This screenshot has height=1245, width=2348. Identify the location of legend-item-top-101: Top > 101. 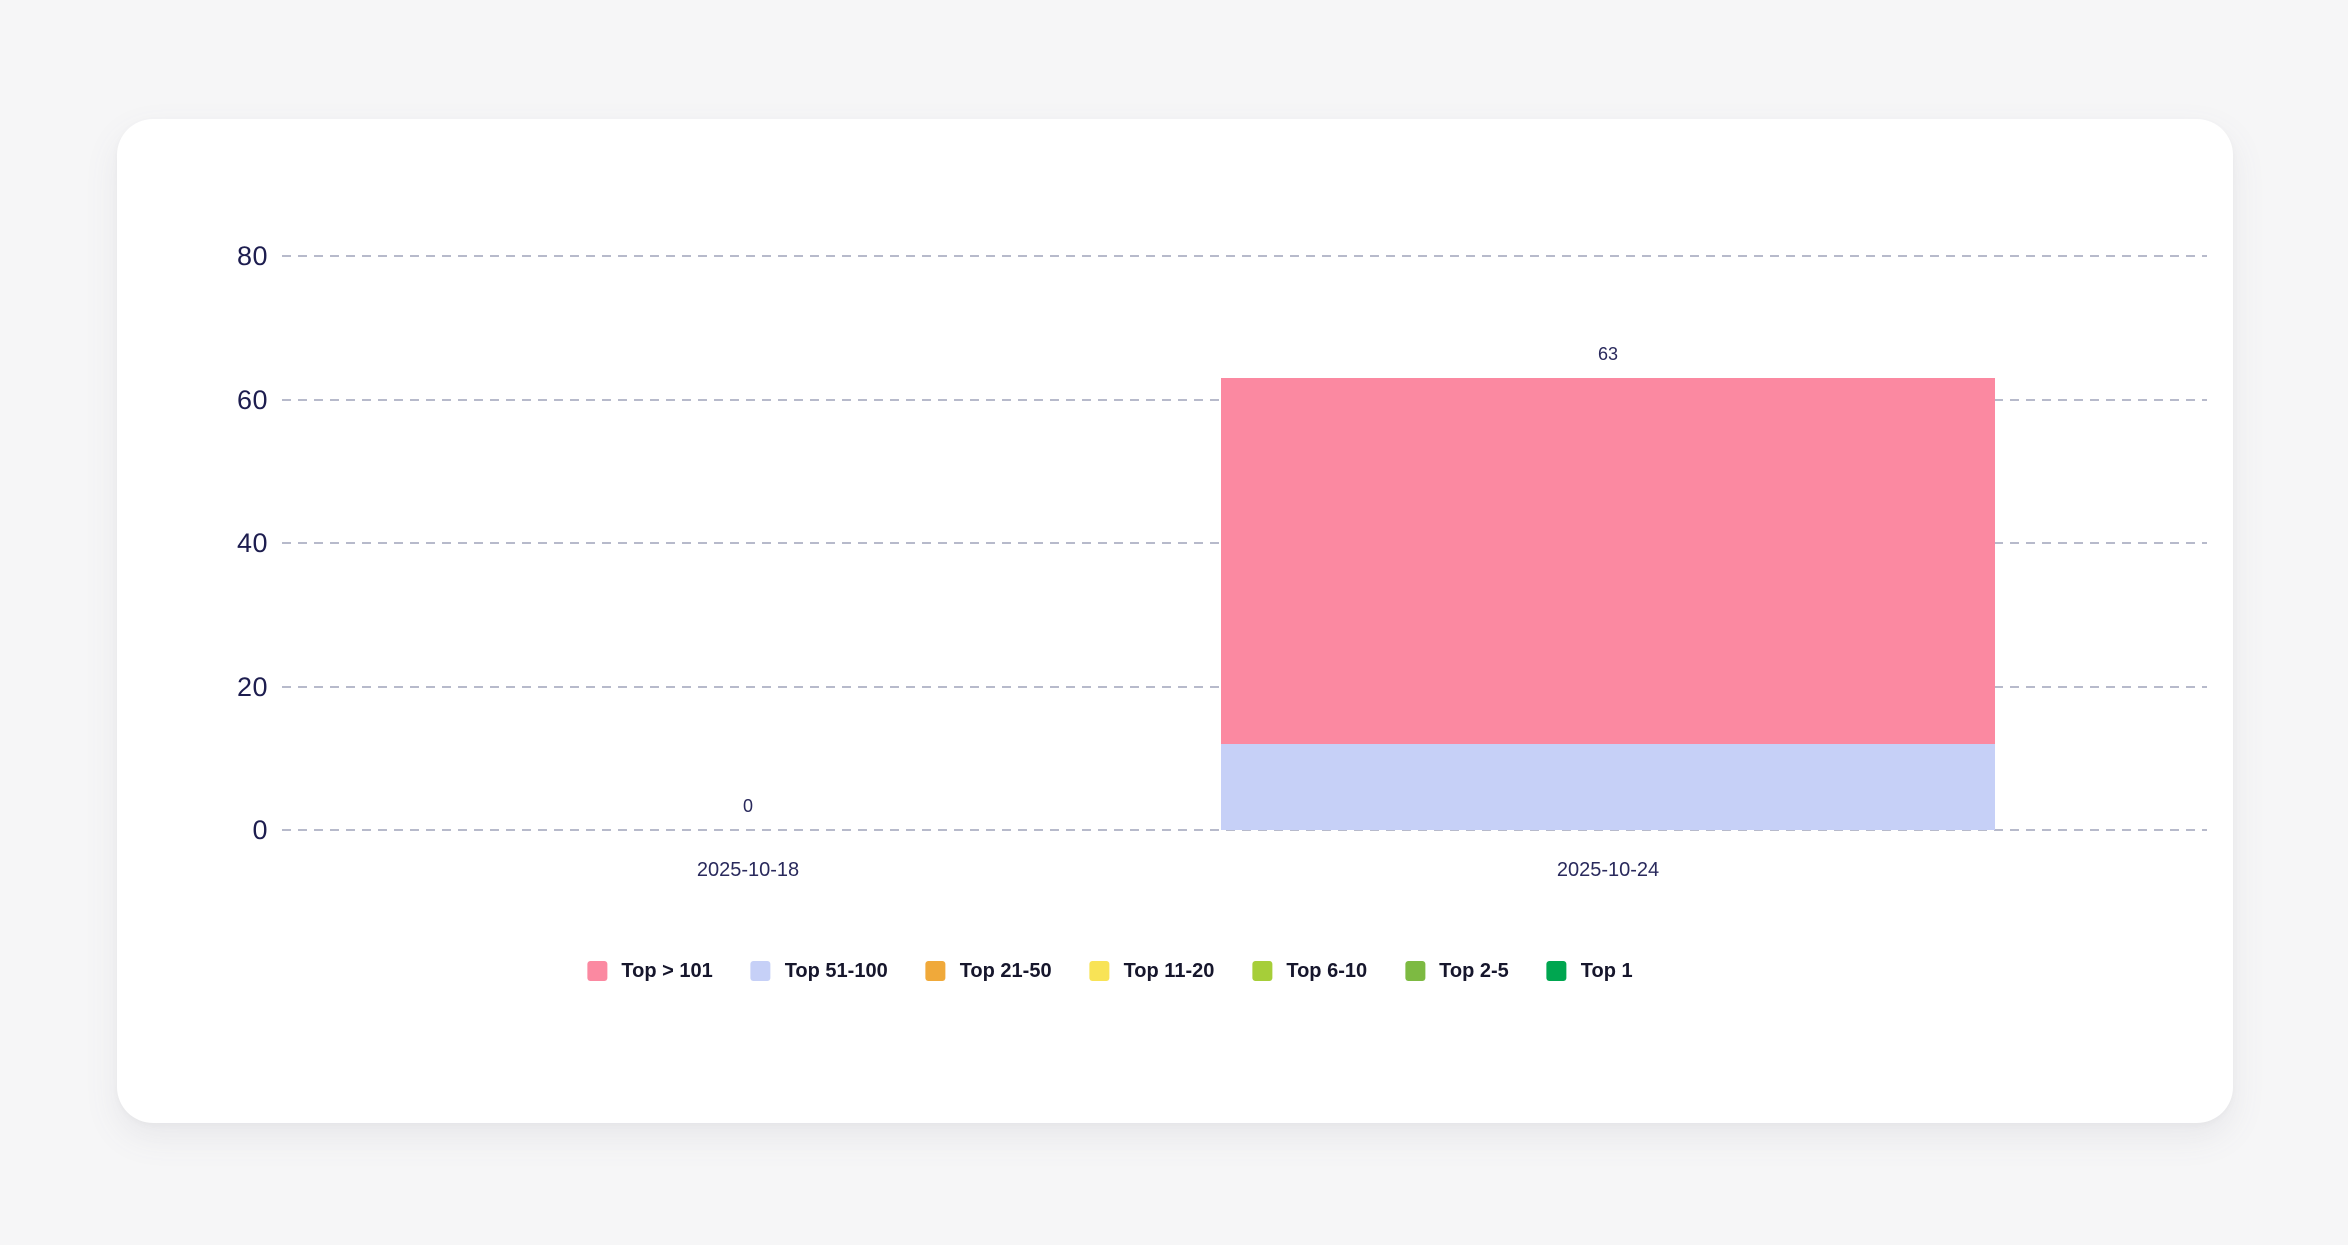
(650, 971).